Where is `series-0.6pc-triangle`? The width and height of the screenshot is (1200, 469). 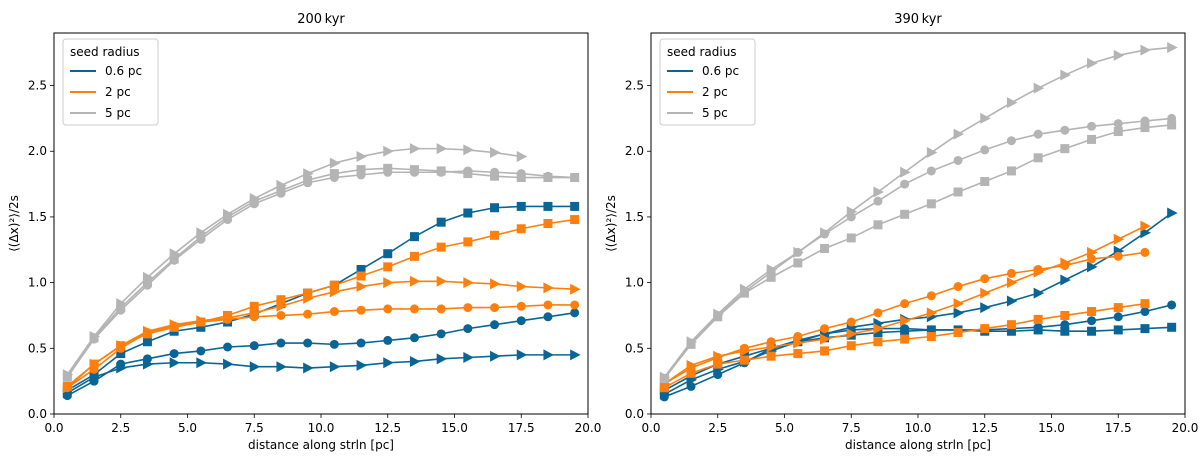 series-0.6pc-triangle is located at coordinates (321, 374).